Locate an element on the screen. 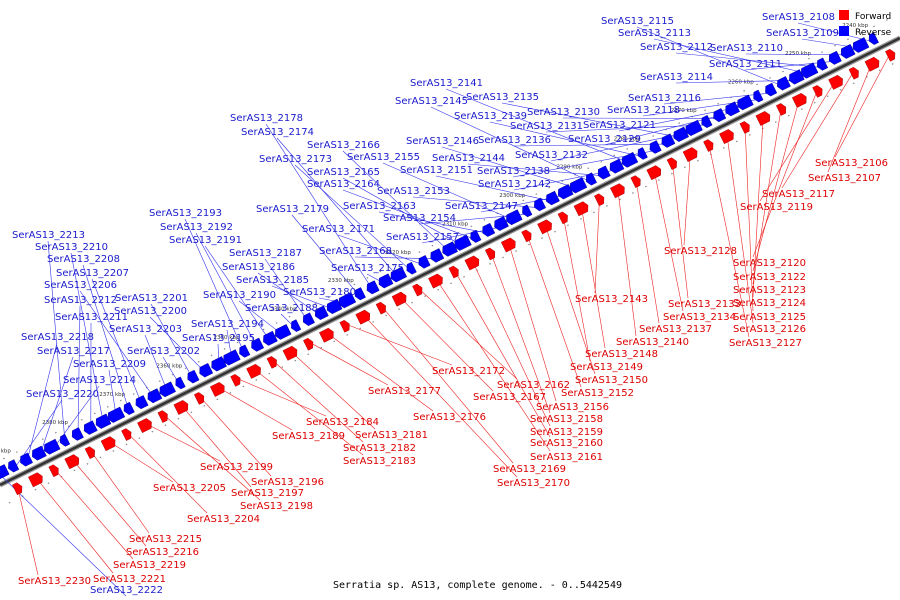 The image size is (900, 600). forward-gene-label: SerAS13_2199 is located at coordinates (236, 467).